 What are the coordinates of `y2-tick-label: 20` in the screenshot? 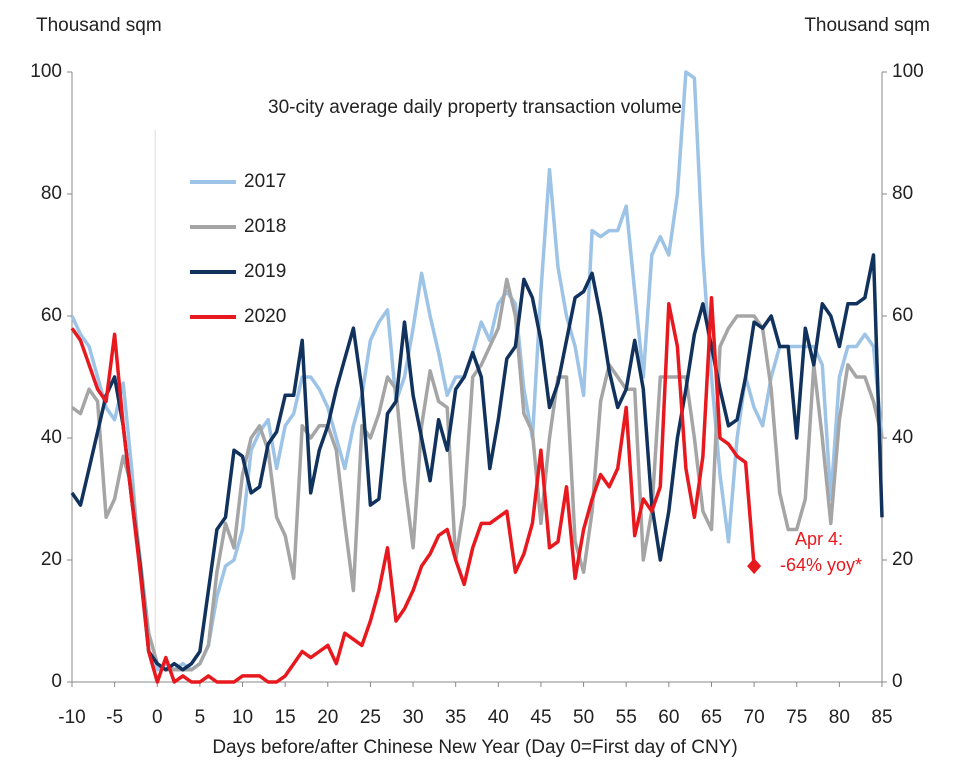 It's located at (902, 559).